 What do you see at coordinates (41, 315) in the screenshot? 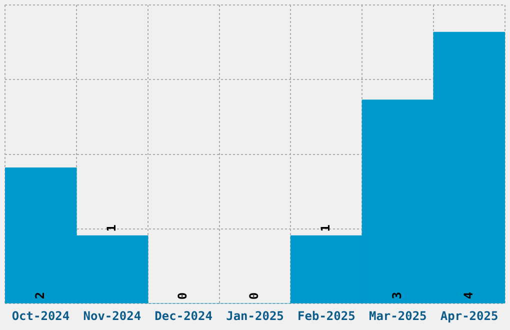
I see `x-tick-label: Oct-2024` at bounding box center [41, 315].